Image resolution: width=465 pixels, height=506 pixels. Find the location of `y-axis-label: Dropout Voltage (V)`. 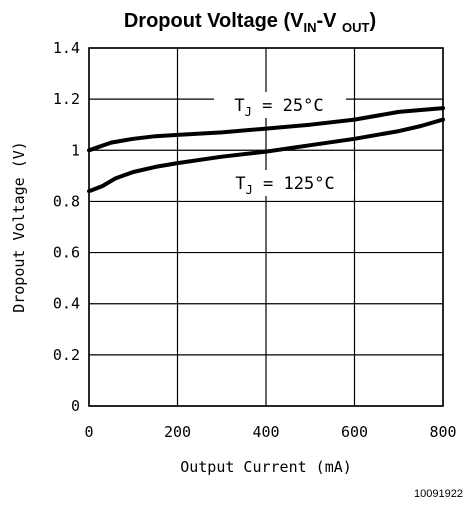

y-axis-label: Dropout Voltage (V) is located at coordinates (19, 227).